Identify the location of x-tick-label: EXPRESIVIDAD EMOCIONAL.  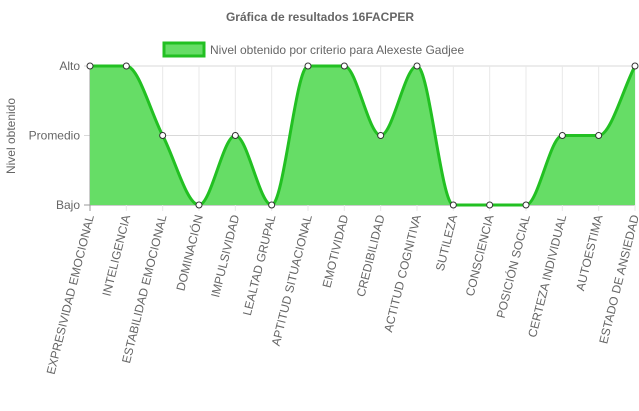
(70, 294).